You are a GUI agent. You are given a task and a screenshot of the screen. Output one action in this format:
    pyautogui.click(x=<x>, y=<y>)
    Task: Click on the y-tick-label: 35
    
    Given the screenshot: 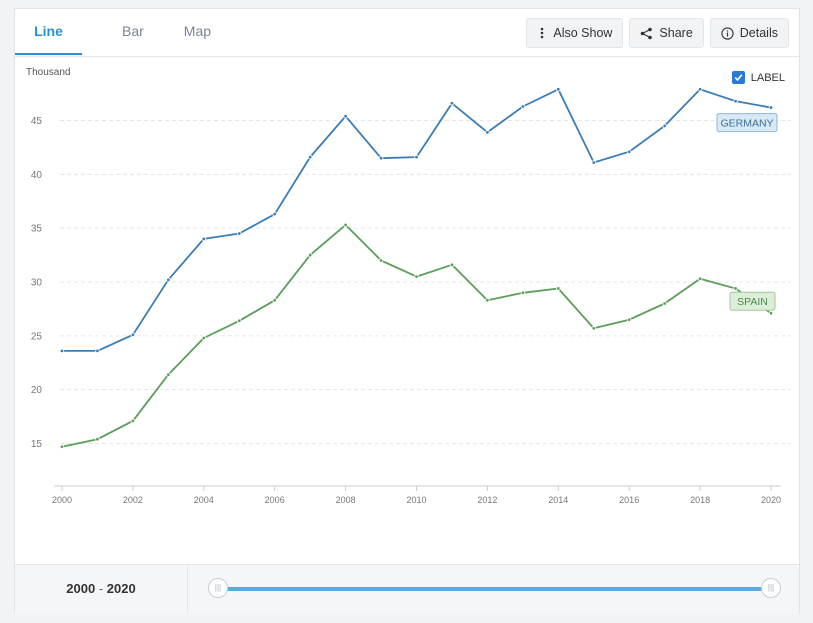 What is the action you would take?
    pyautogui.click(x=37, y=229)
    